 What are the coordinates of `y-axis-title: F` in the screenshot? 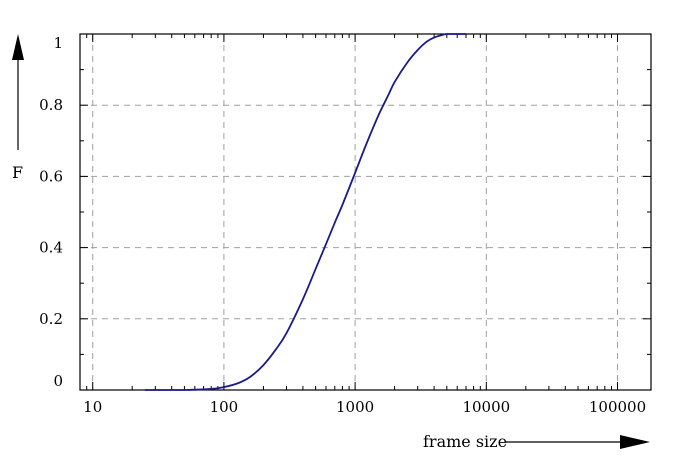 It's located at (17, 172).